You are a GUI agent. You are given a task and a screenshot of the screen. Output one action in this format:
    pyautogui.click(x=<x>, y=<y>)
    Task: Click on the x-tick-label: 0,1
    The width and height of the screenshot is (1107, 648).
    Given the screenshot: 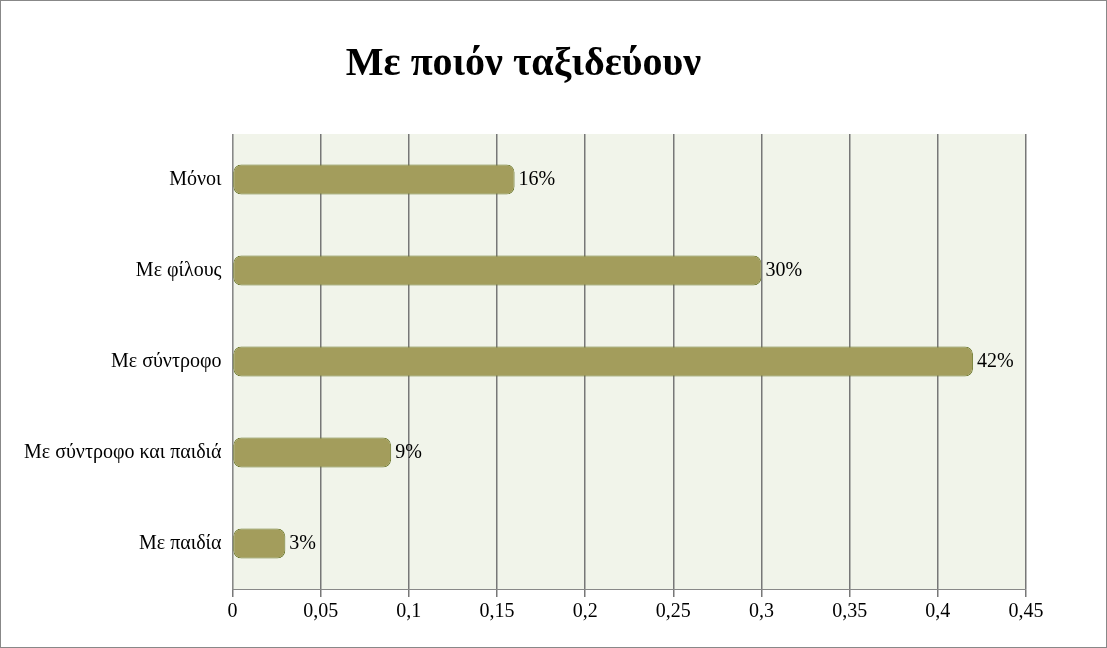 What is the action you would take?
    pyautogui.click(x=409, y=610)
    